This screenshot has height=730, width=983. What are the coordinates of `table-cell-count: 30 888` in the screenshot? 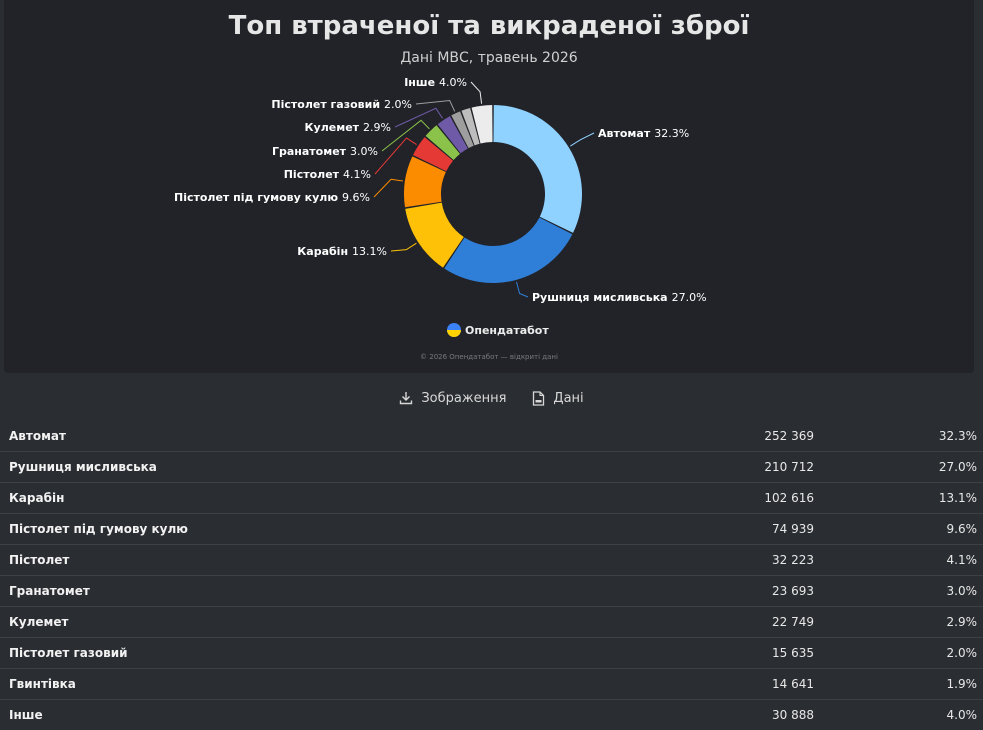 It's located at (793, 715).